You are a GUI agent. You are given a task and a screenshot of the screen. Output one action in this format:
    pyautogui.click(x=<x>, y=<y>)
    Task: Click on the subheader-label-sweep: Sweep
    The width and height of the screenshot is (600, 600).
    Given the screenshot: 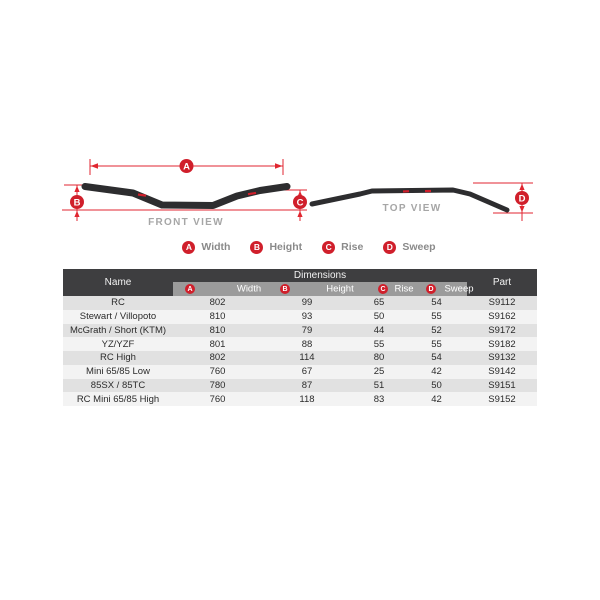 What is the action you would take?
    pyautogui.click(x=459, y=289)
    